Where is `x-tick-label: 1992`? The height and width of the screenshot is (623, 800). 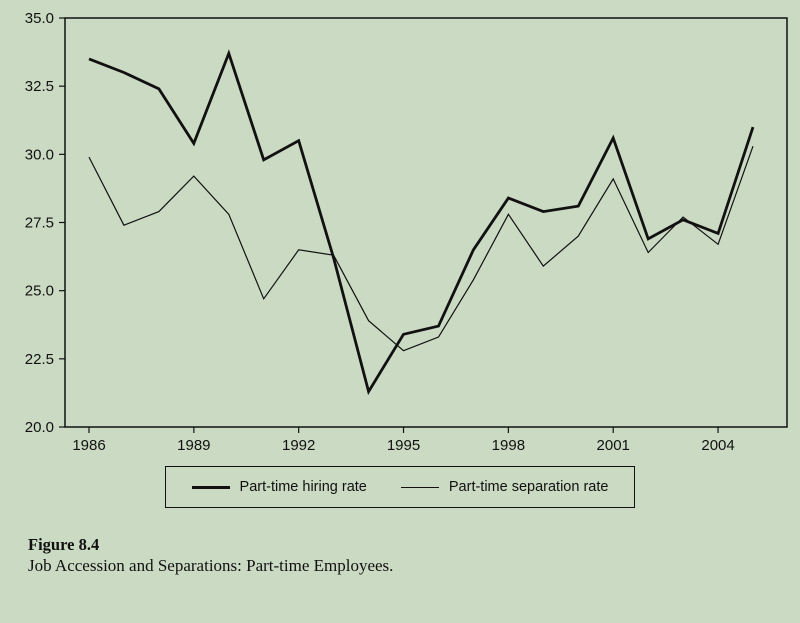 x-tick-label: 1992 is located at coordinates (298, 444).